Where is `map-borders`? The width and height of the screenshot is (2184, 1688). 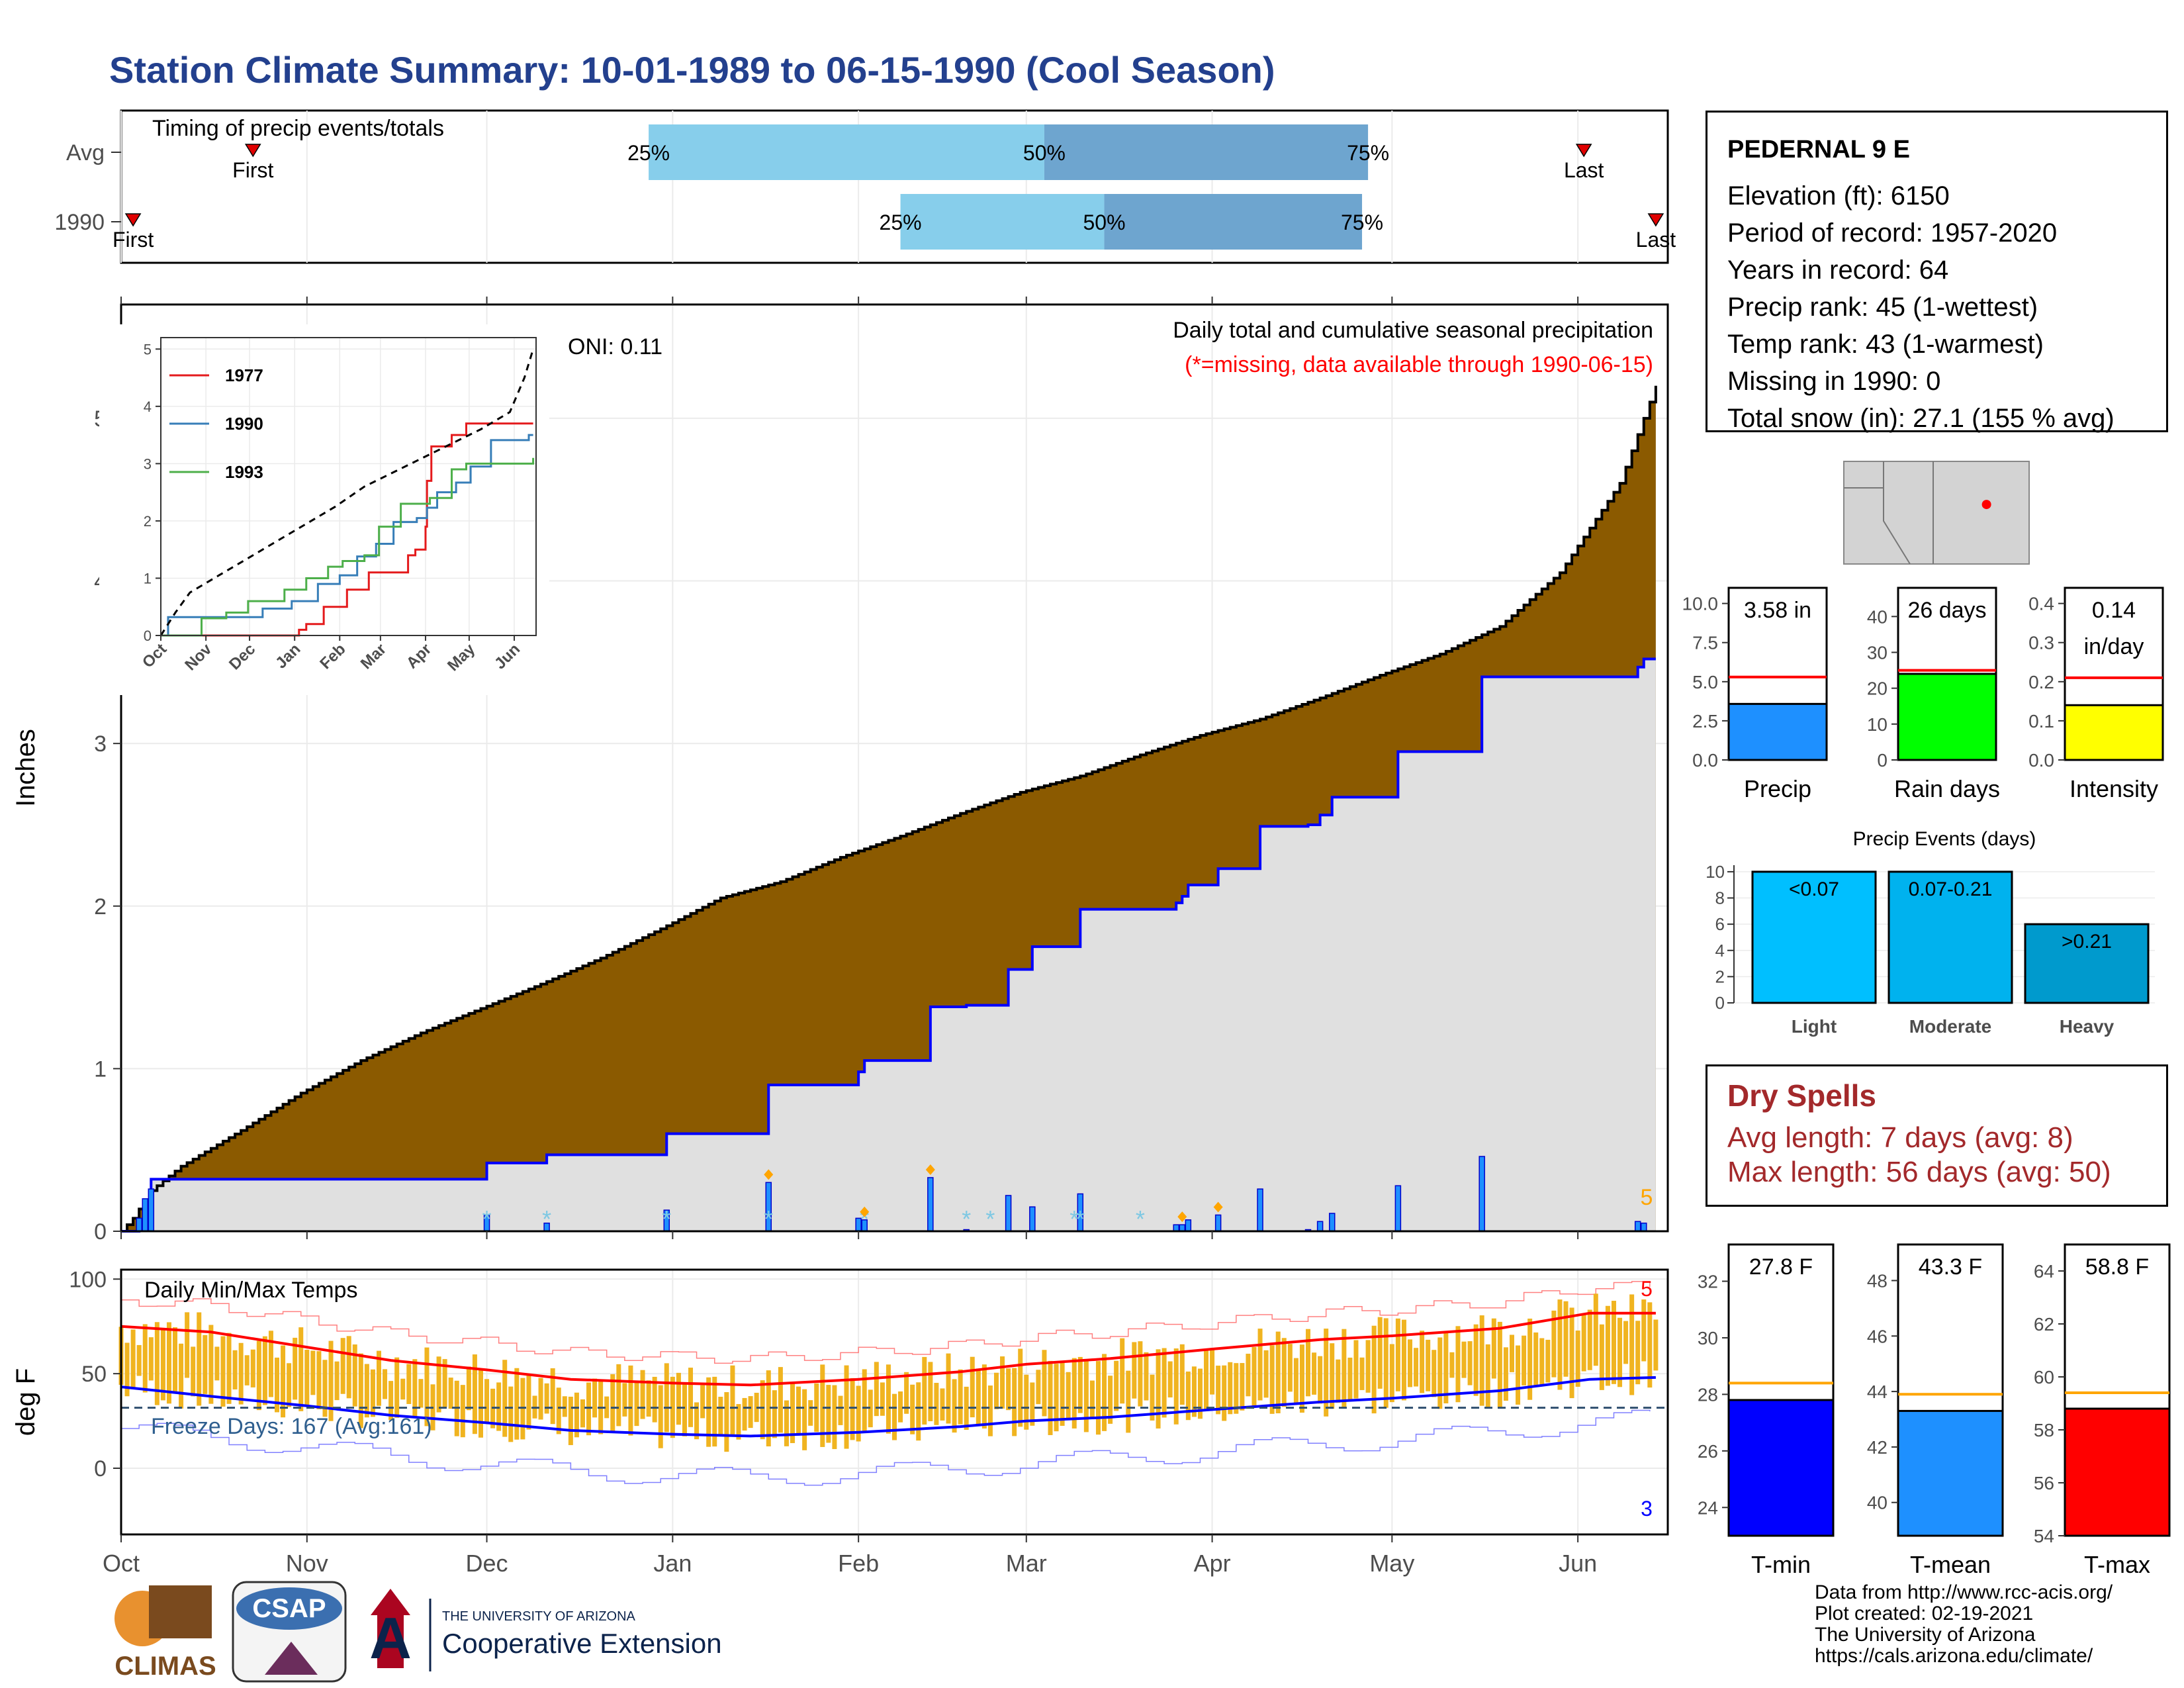
map-borders is located at coordinates (1889, 513).